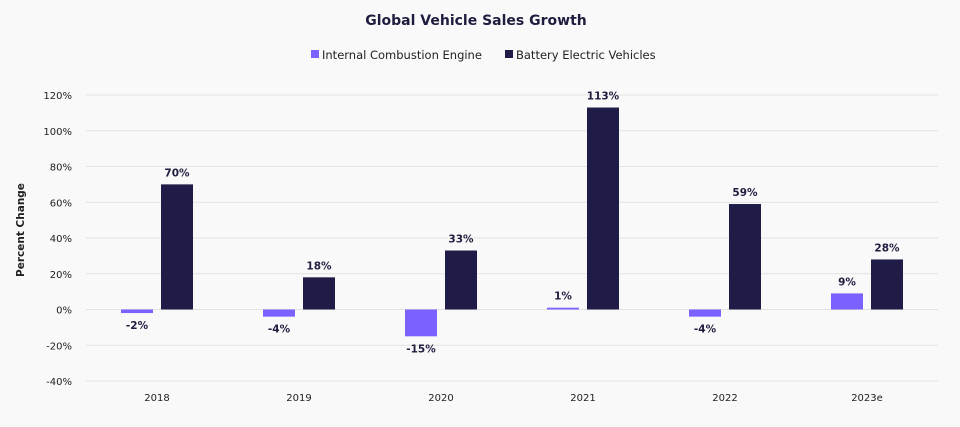 This screenshot has height=427, width=960. Describe the element at coordinates (315, 54) in the screenshot. I see `legend-swatch-ice` at that location.